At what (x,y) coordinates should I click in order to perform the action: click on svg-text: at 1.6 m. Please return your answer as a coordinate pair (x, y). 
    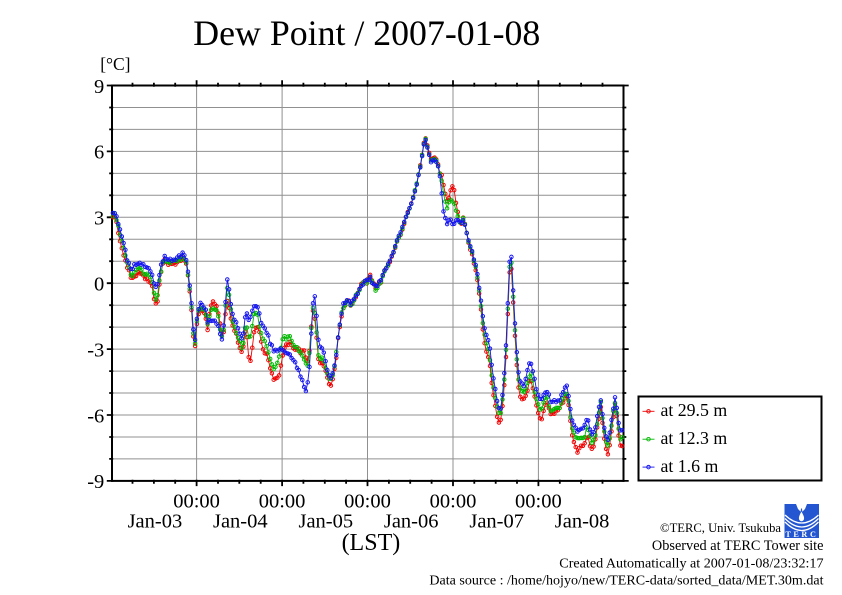
    Looking at the image, I should click on (690, 466).